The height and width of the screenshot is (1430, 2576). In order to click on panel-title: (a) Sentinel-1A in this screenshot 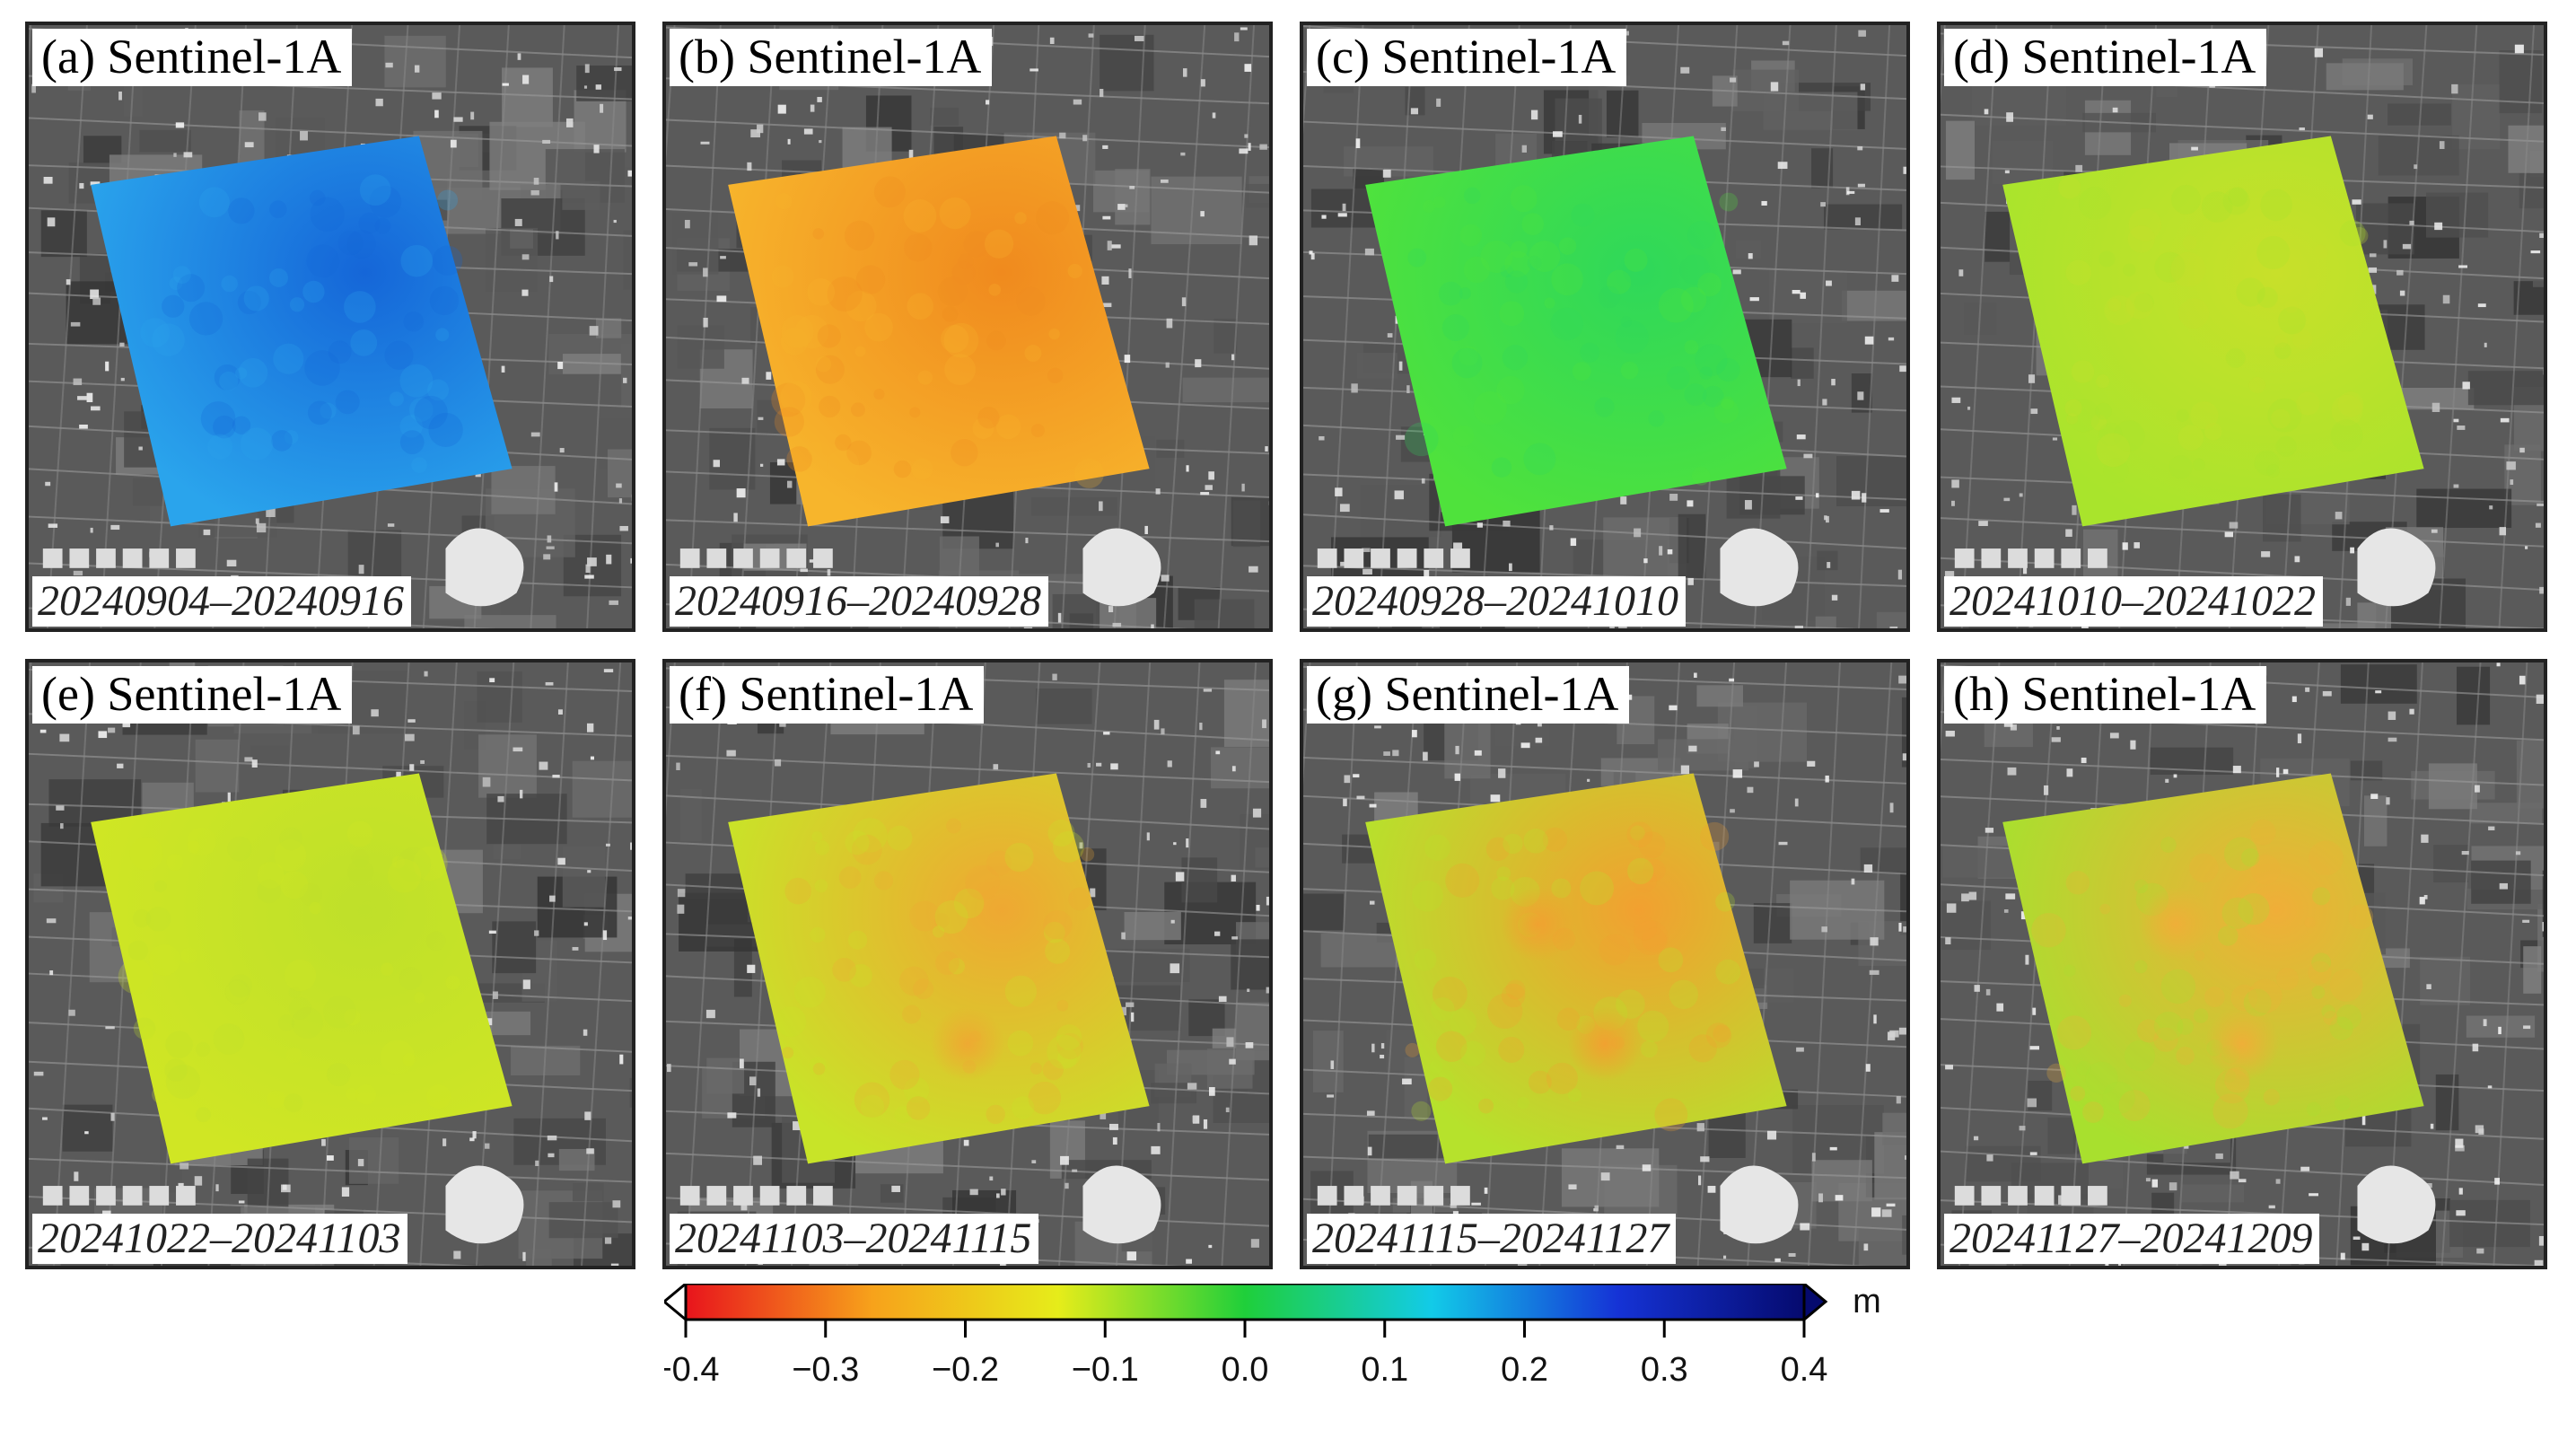, I will do `click(192, 58)`.